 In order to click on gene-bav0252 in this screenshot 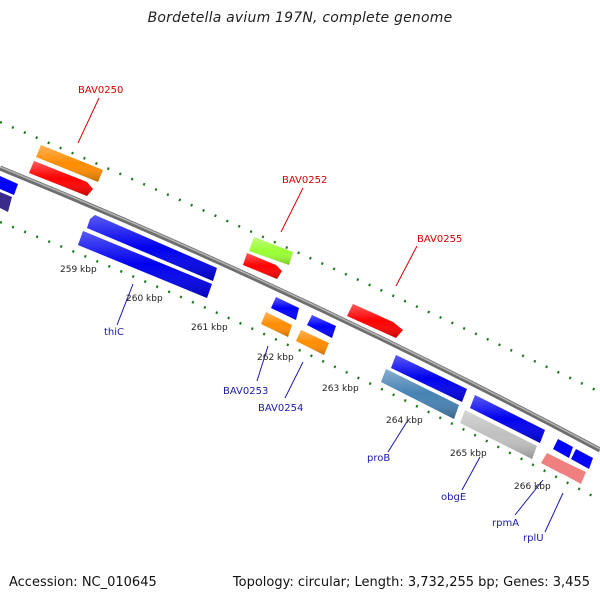, I will do `click(271, 251)`.